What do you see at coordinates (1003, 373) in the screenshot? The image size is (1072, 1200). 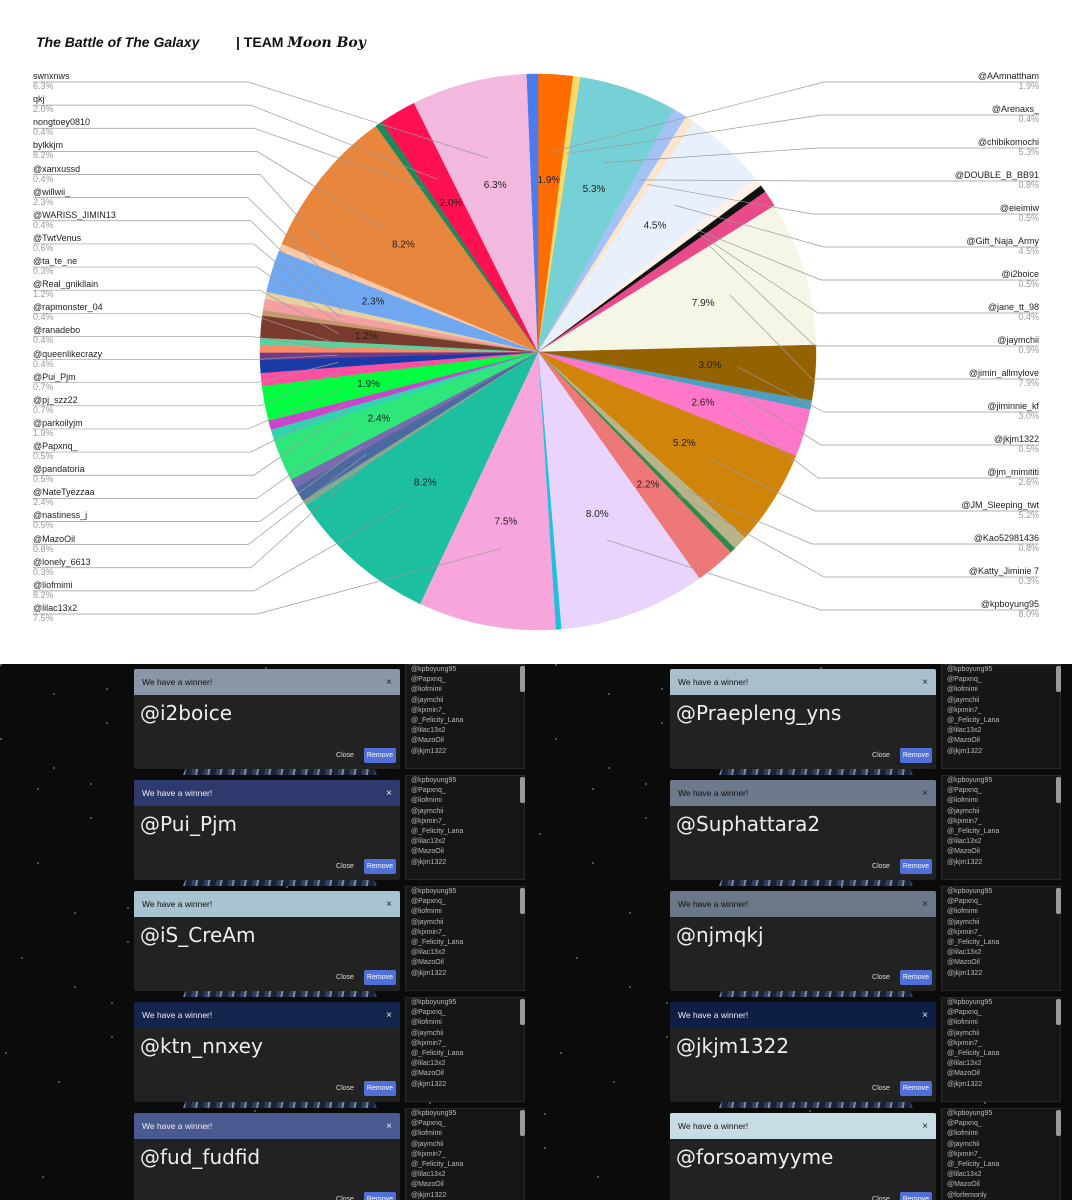 I see `legend-name: @jimin_allmylove` at bounding box center [1003, 373].